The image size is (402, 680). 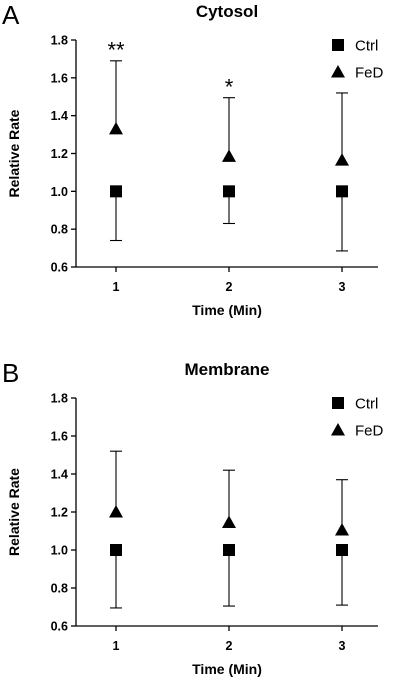 What do you see at coordinates (229, 86) in the screenshot?
I see `significance-label: *` at bounding box center [229, 86].